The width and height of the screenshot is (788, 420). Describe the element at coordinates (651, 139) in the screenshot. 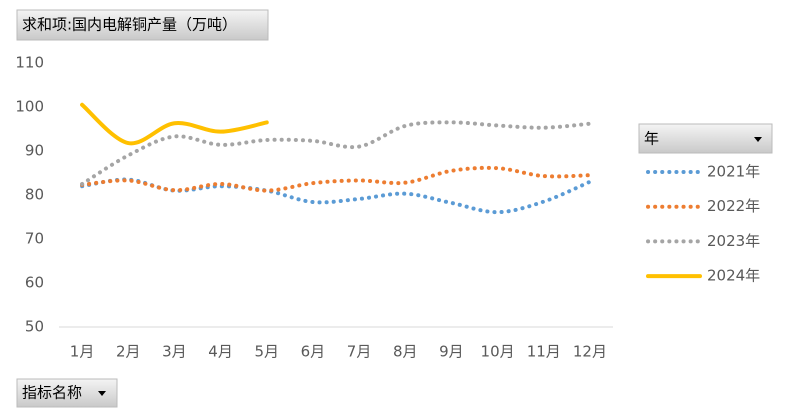

I see `legend-title: 年` at that location.